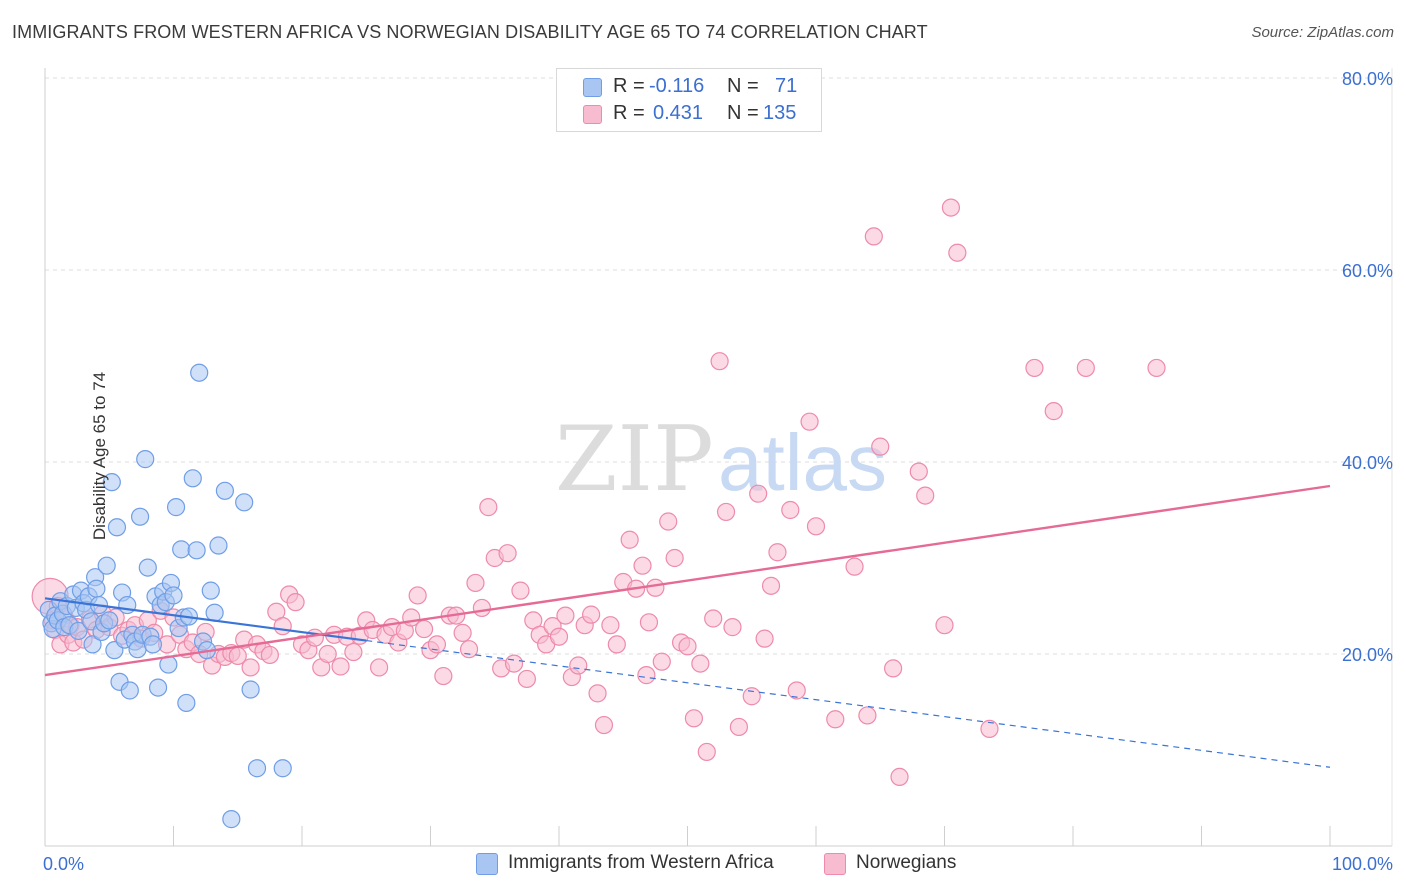 This screenshot has height=892, width=1406. I want to click on bottom-legend-norwegians: Norwegians, so click(904, 864).